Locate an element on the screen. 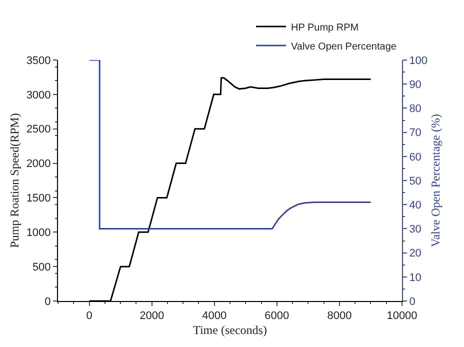 Image resolution: width=464 pixels, height=347 pixels. y-tick-label: 2500 is located at coordinates (38, 130).